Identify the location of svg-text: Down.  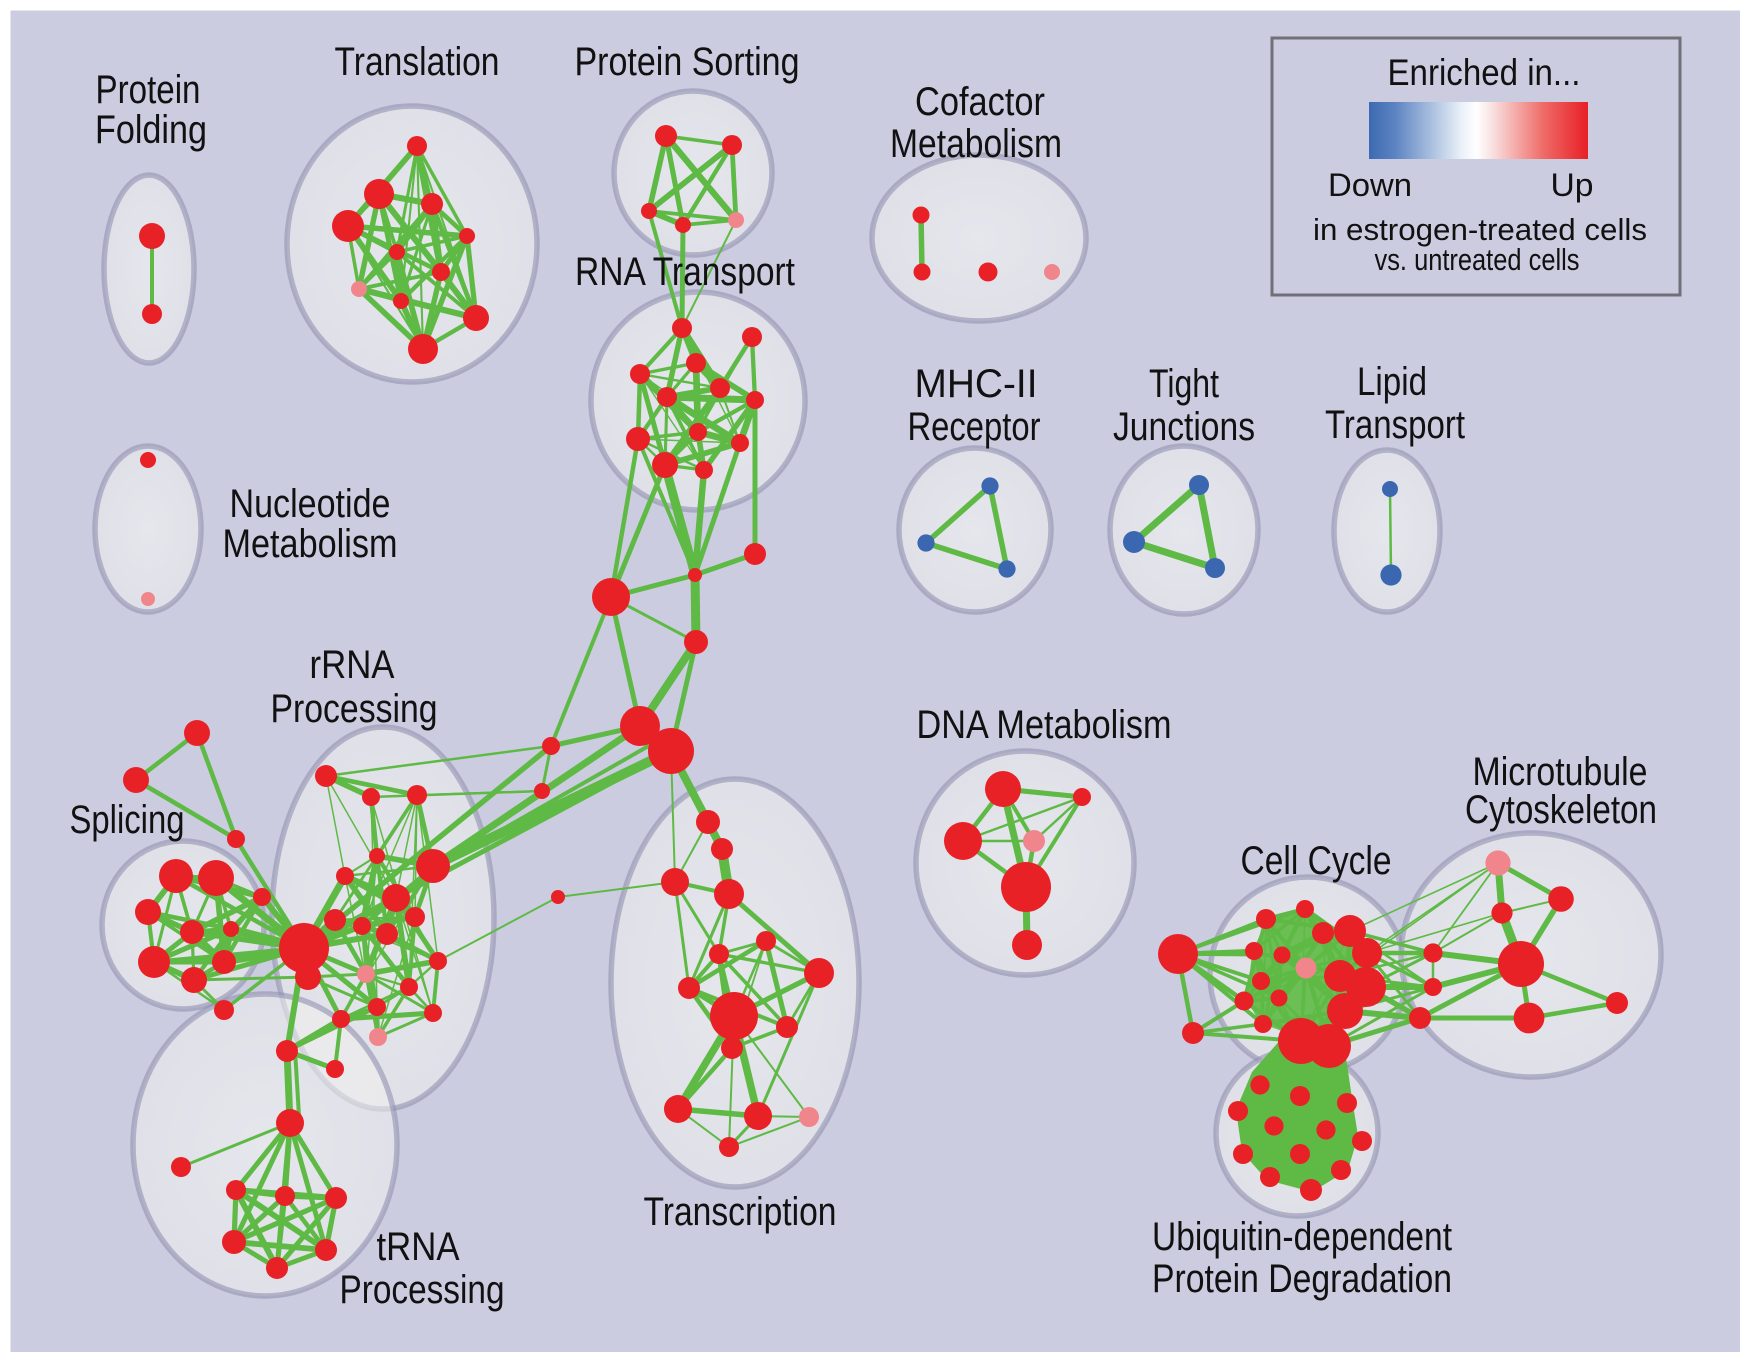
(1370, 185).